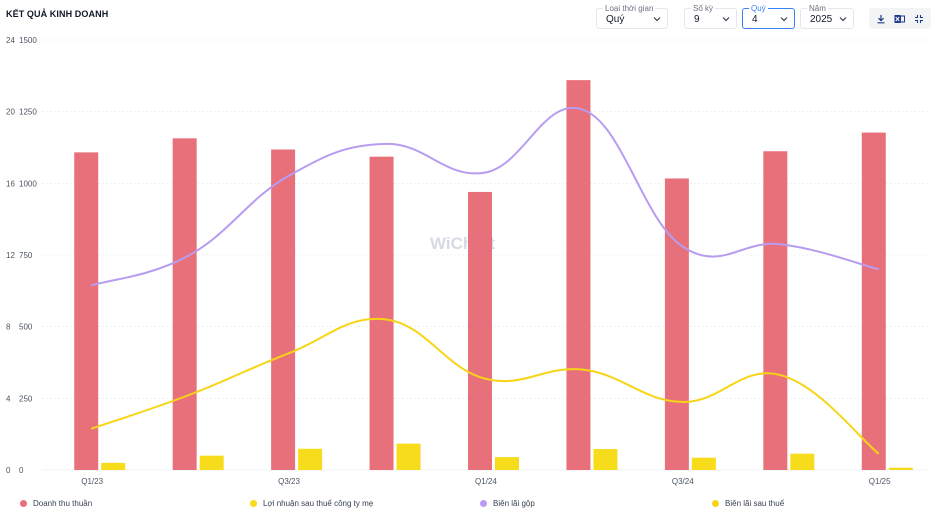 The image size is (934, 520). I want to click on x-axis-tick-label: Q3/23, so click(289, 481).